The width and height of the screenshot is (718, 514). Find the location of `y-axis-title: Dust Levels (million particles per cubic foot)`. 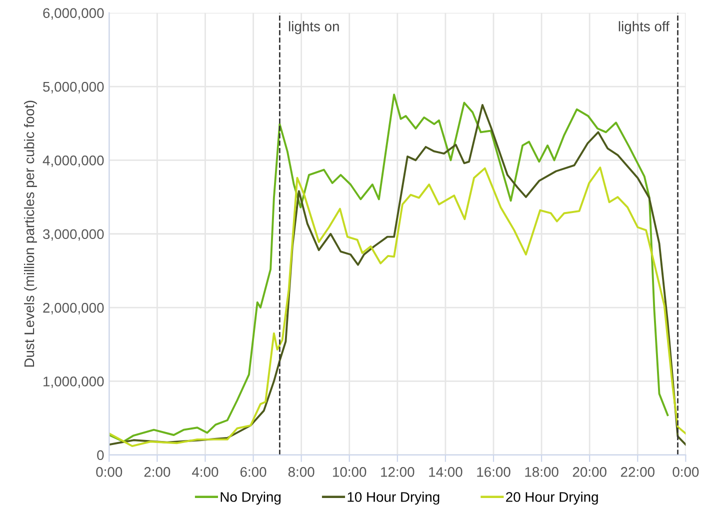

y-axis-title: Dust Levels (million particles per cubic foot) is located at coordinates (30, 233).